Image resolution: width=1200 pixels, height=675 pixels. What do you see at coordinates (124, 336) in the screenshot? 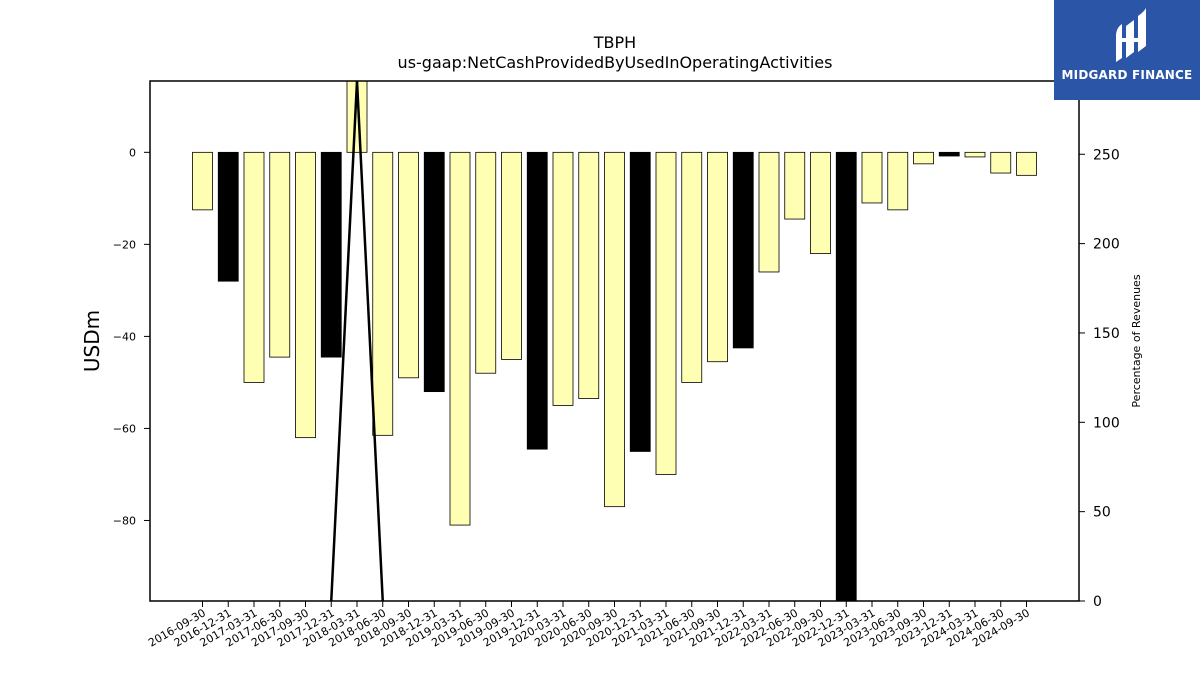
I see `y-tick-label: −40` at bounding box center [124, 336].